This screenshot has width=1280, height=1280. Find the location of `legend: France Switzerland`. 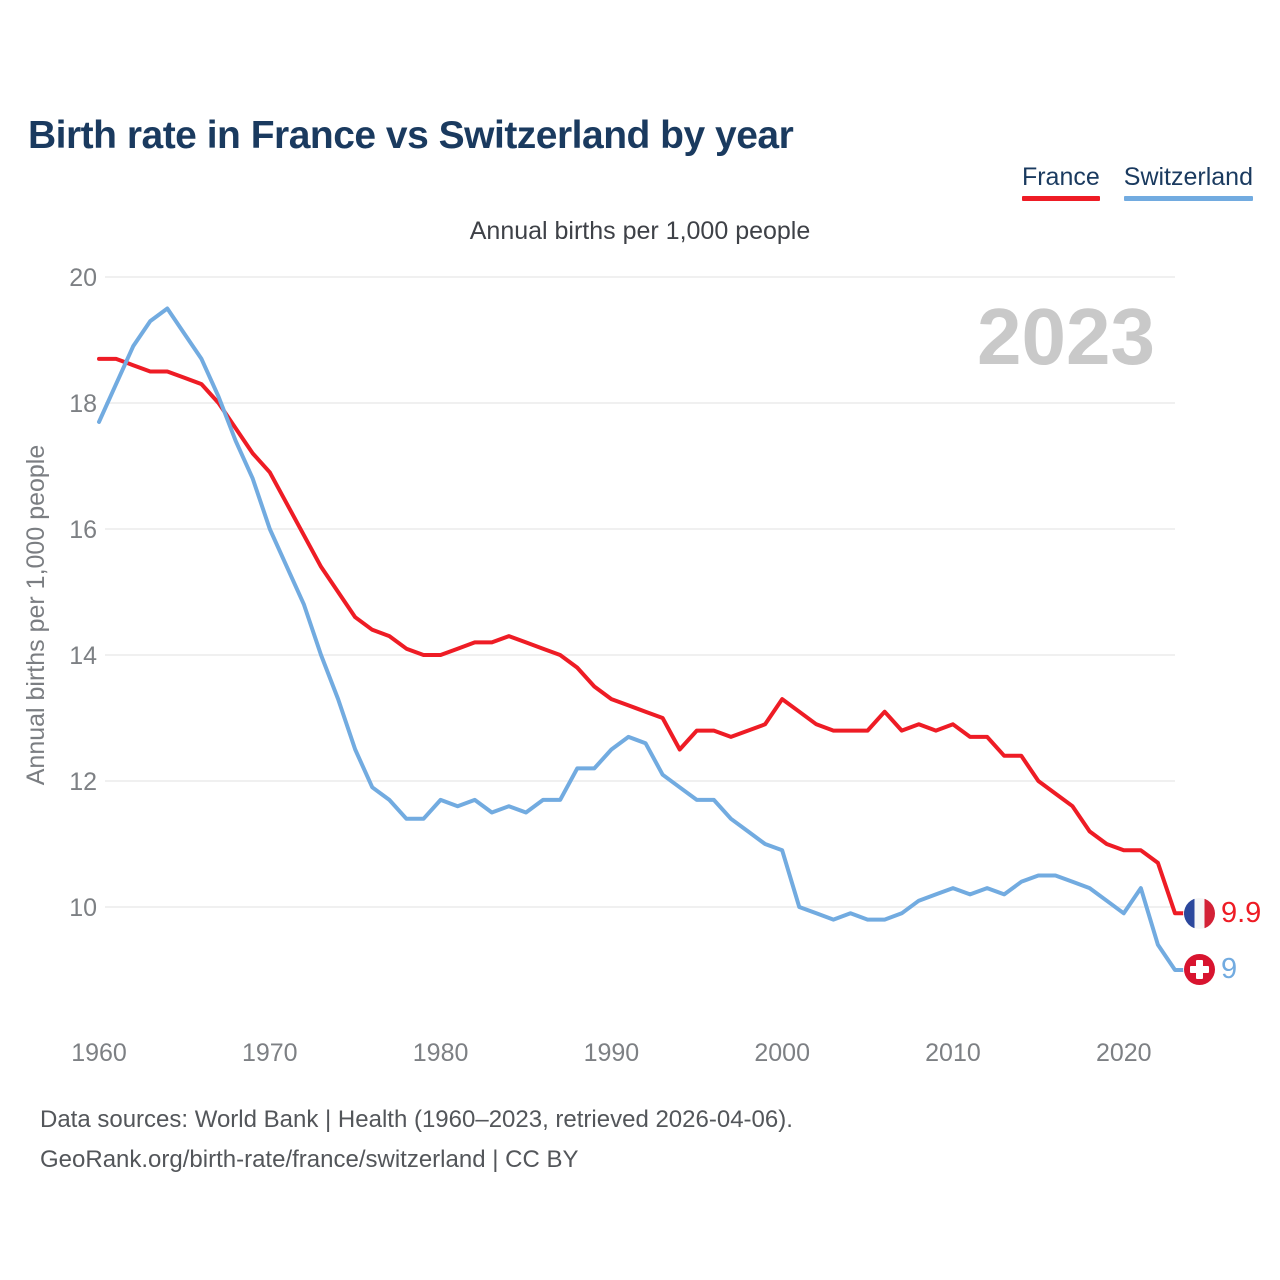

legend: France Switzerland is located at coordinates (1137, 182).